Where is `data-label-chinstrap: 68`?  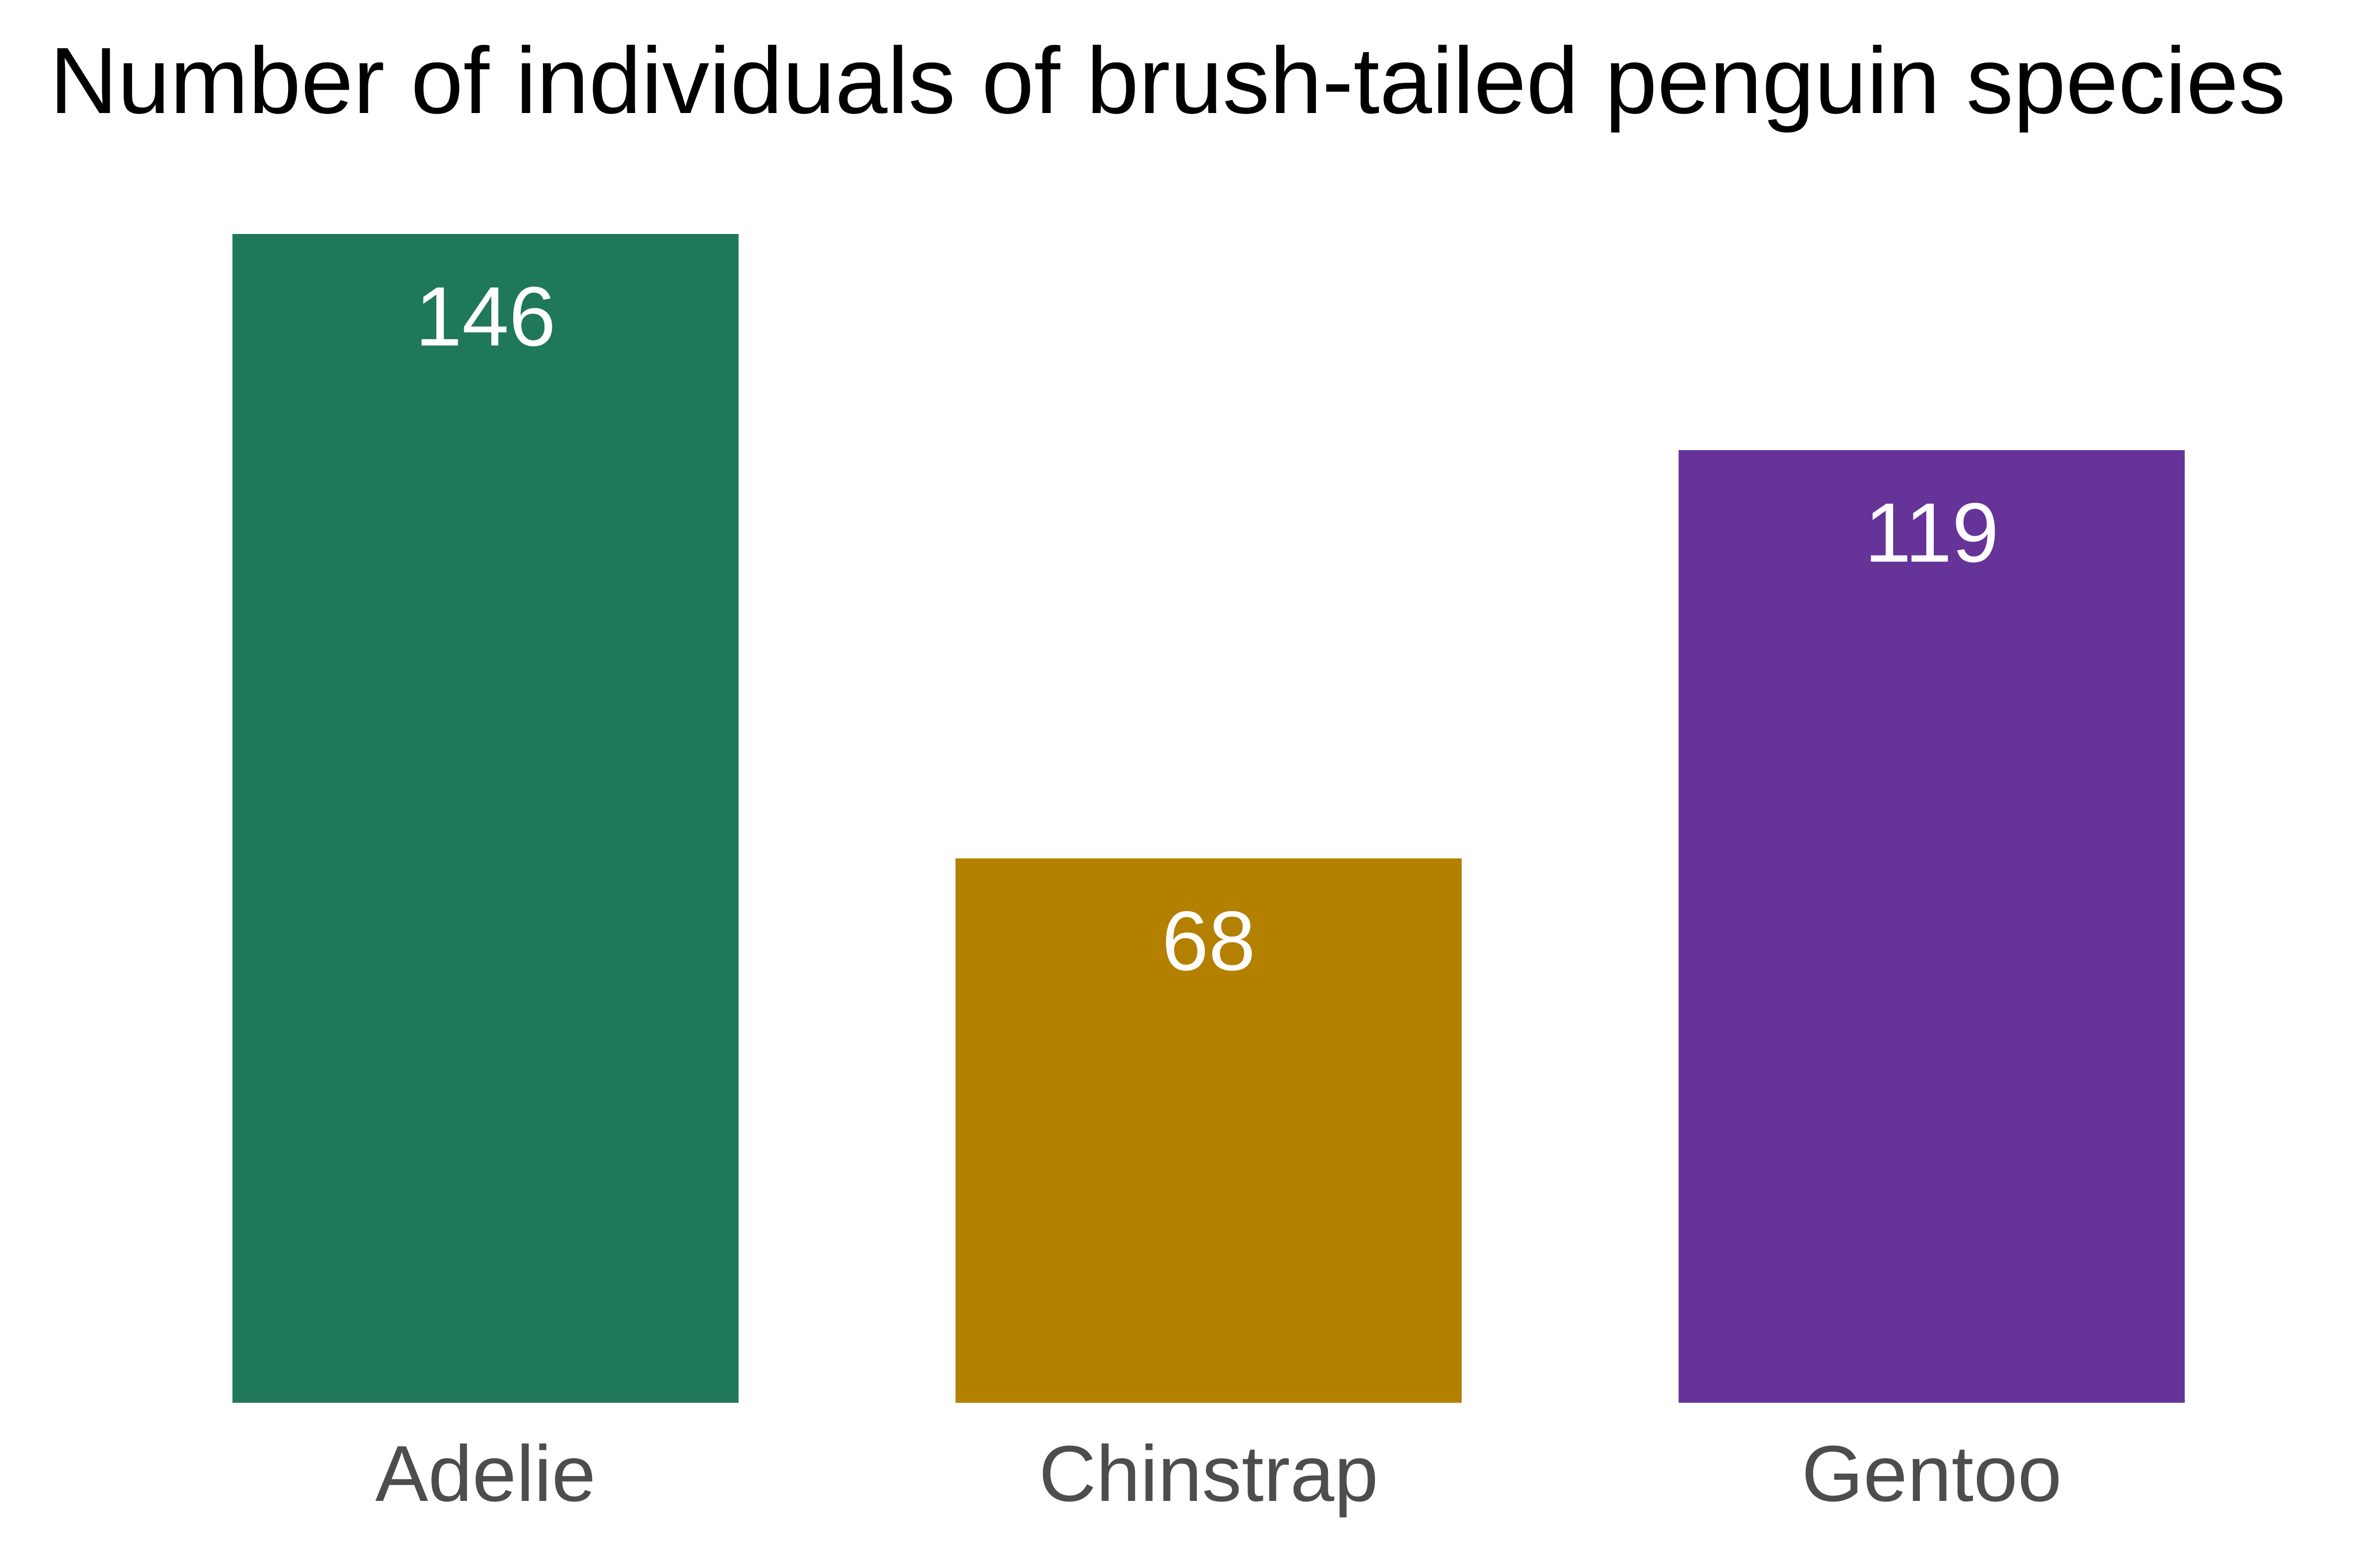
data-label-chinstrap: 68 is located at coordinates (1208, 941).